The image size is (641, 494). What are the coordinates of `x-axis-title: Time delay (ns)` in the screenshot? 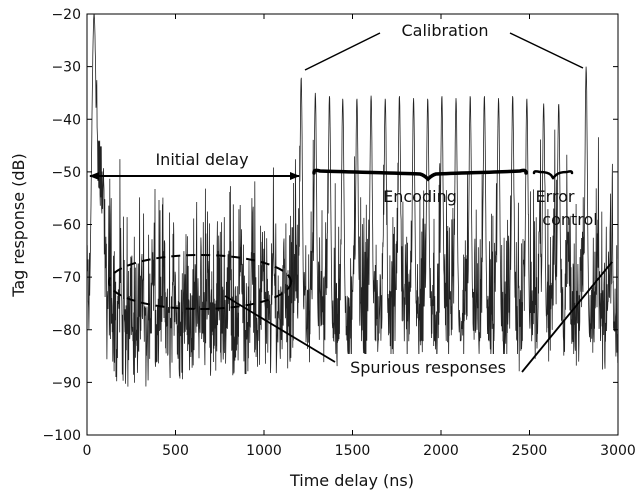 It's located at (351, 480).